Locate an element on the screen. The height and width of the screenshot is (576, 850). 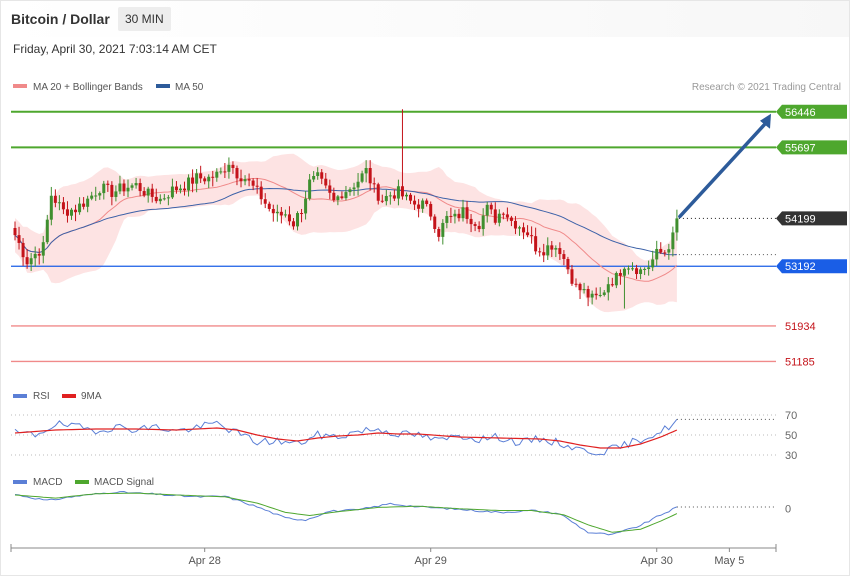
rsi-ma-line is located at coordinates (346, 438).